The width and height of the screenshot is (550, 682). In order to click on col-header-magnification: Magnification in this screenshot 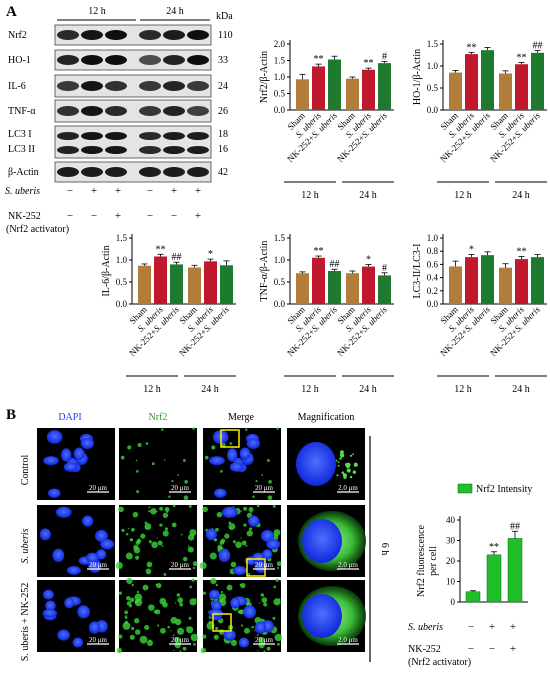, I will do `click(326, 417)`.